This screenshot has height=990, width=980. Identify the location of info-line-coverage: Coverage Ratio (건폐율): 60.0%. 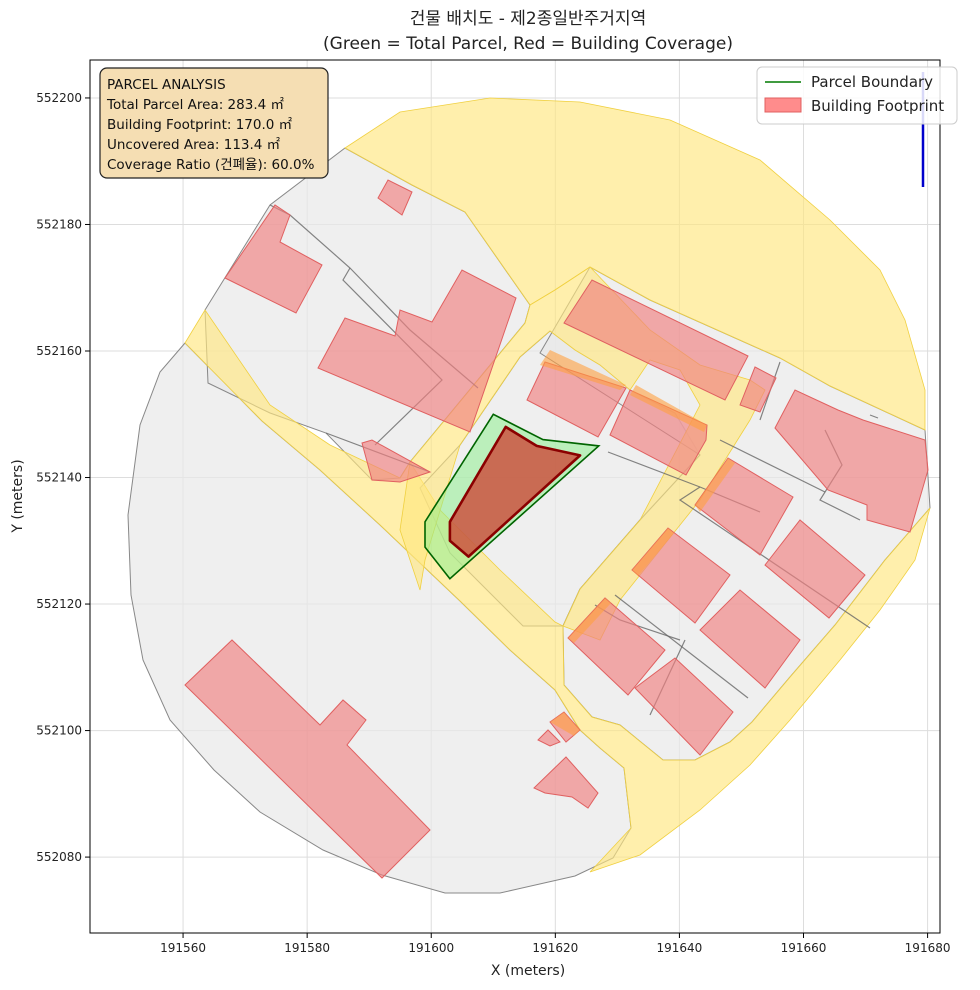
(211, 165).